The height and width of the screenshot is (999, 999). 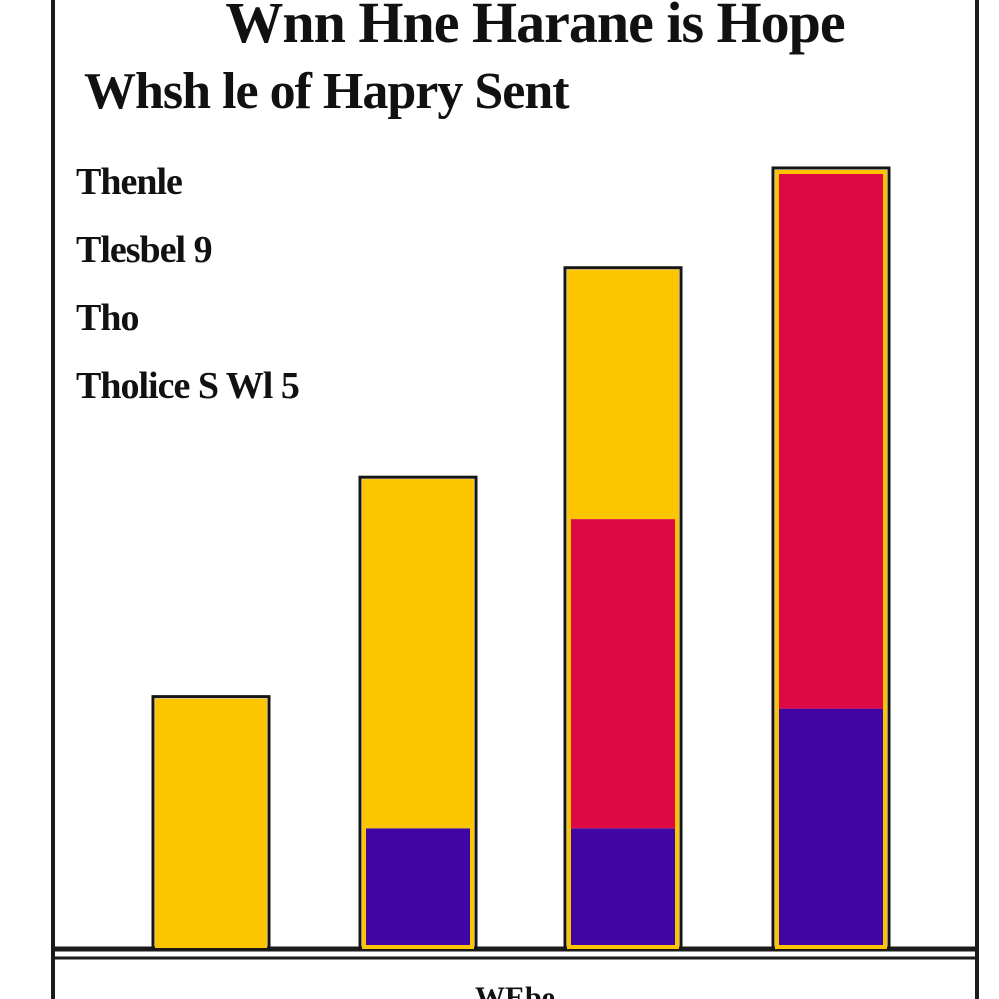 What do you see at coordinates (144, 250) in the screenshot?
I see `annotation-2: Tlesbel 9` at bounding box center [144, 250].